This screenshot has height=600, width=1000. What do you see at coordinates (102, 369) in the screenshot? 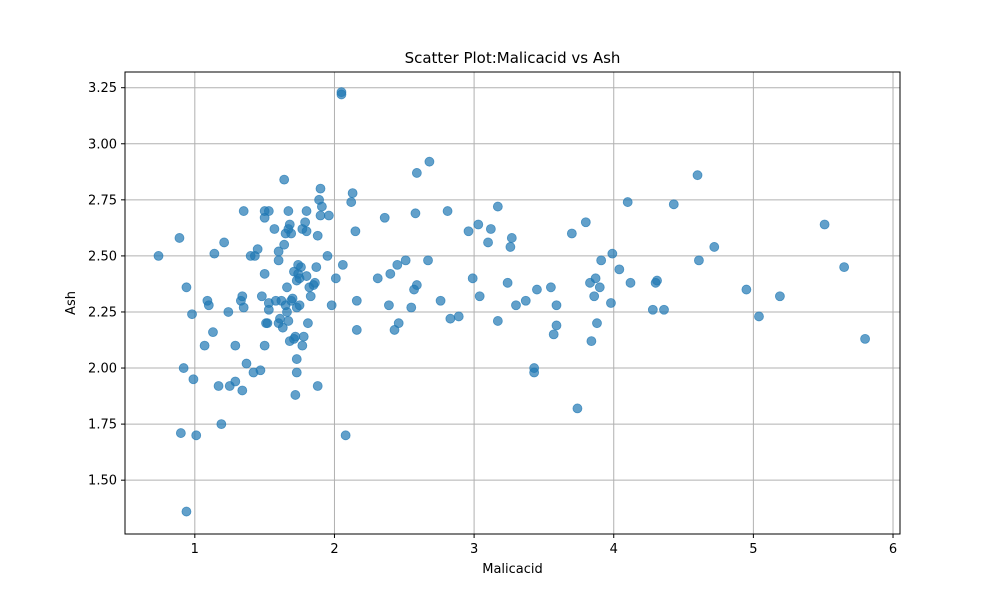
I see `y-tick-label: 2.00` at bounding box center [102, 369].